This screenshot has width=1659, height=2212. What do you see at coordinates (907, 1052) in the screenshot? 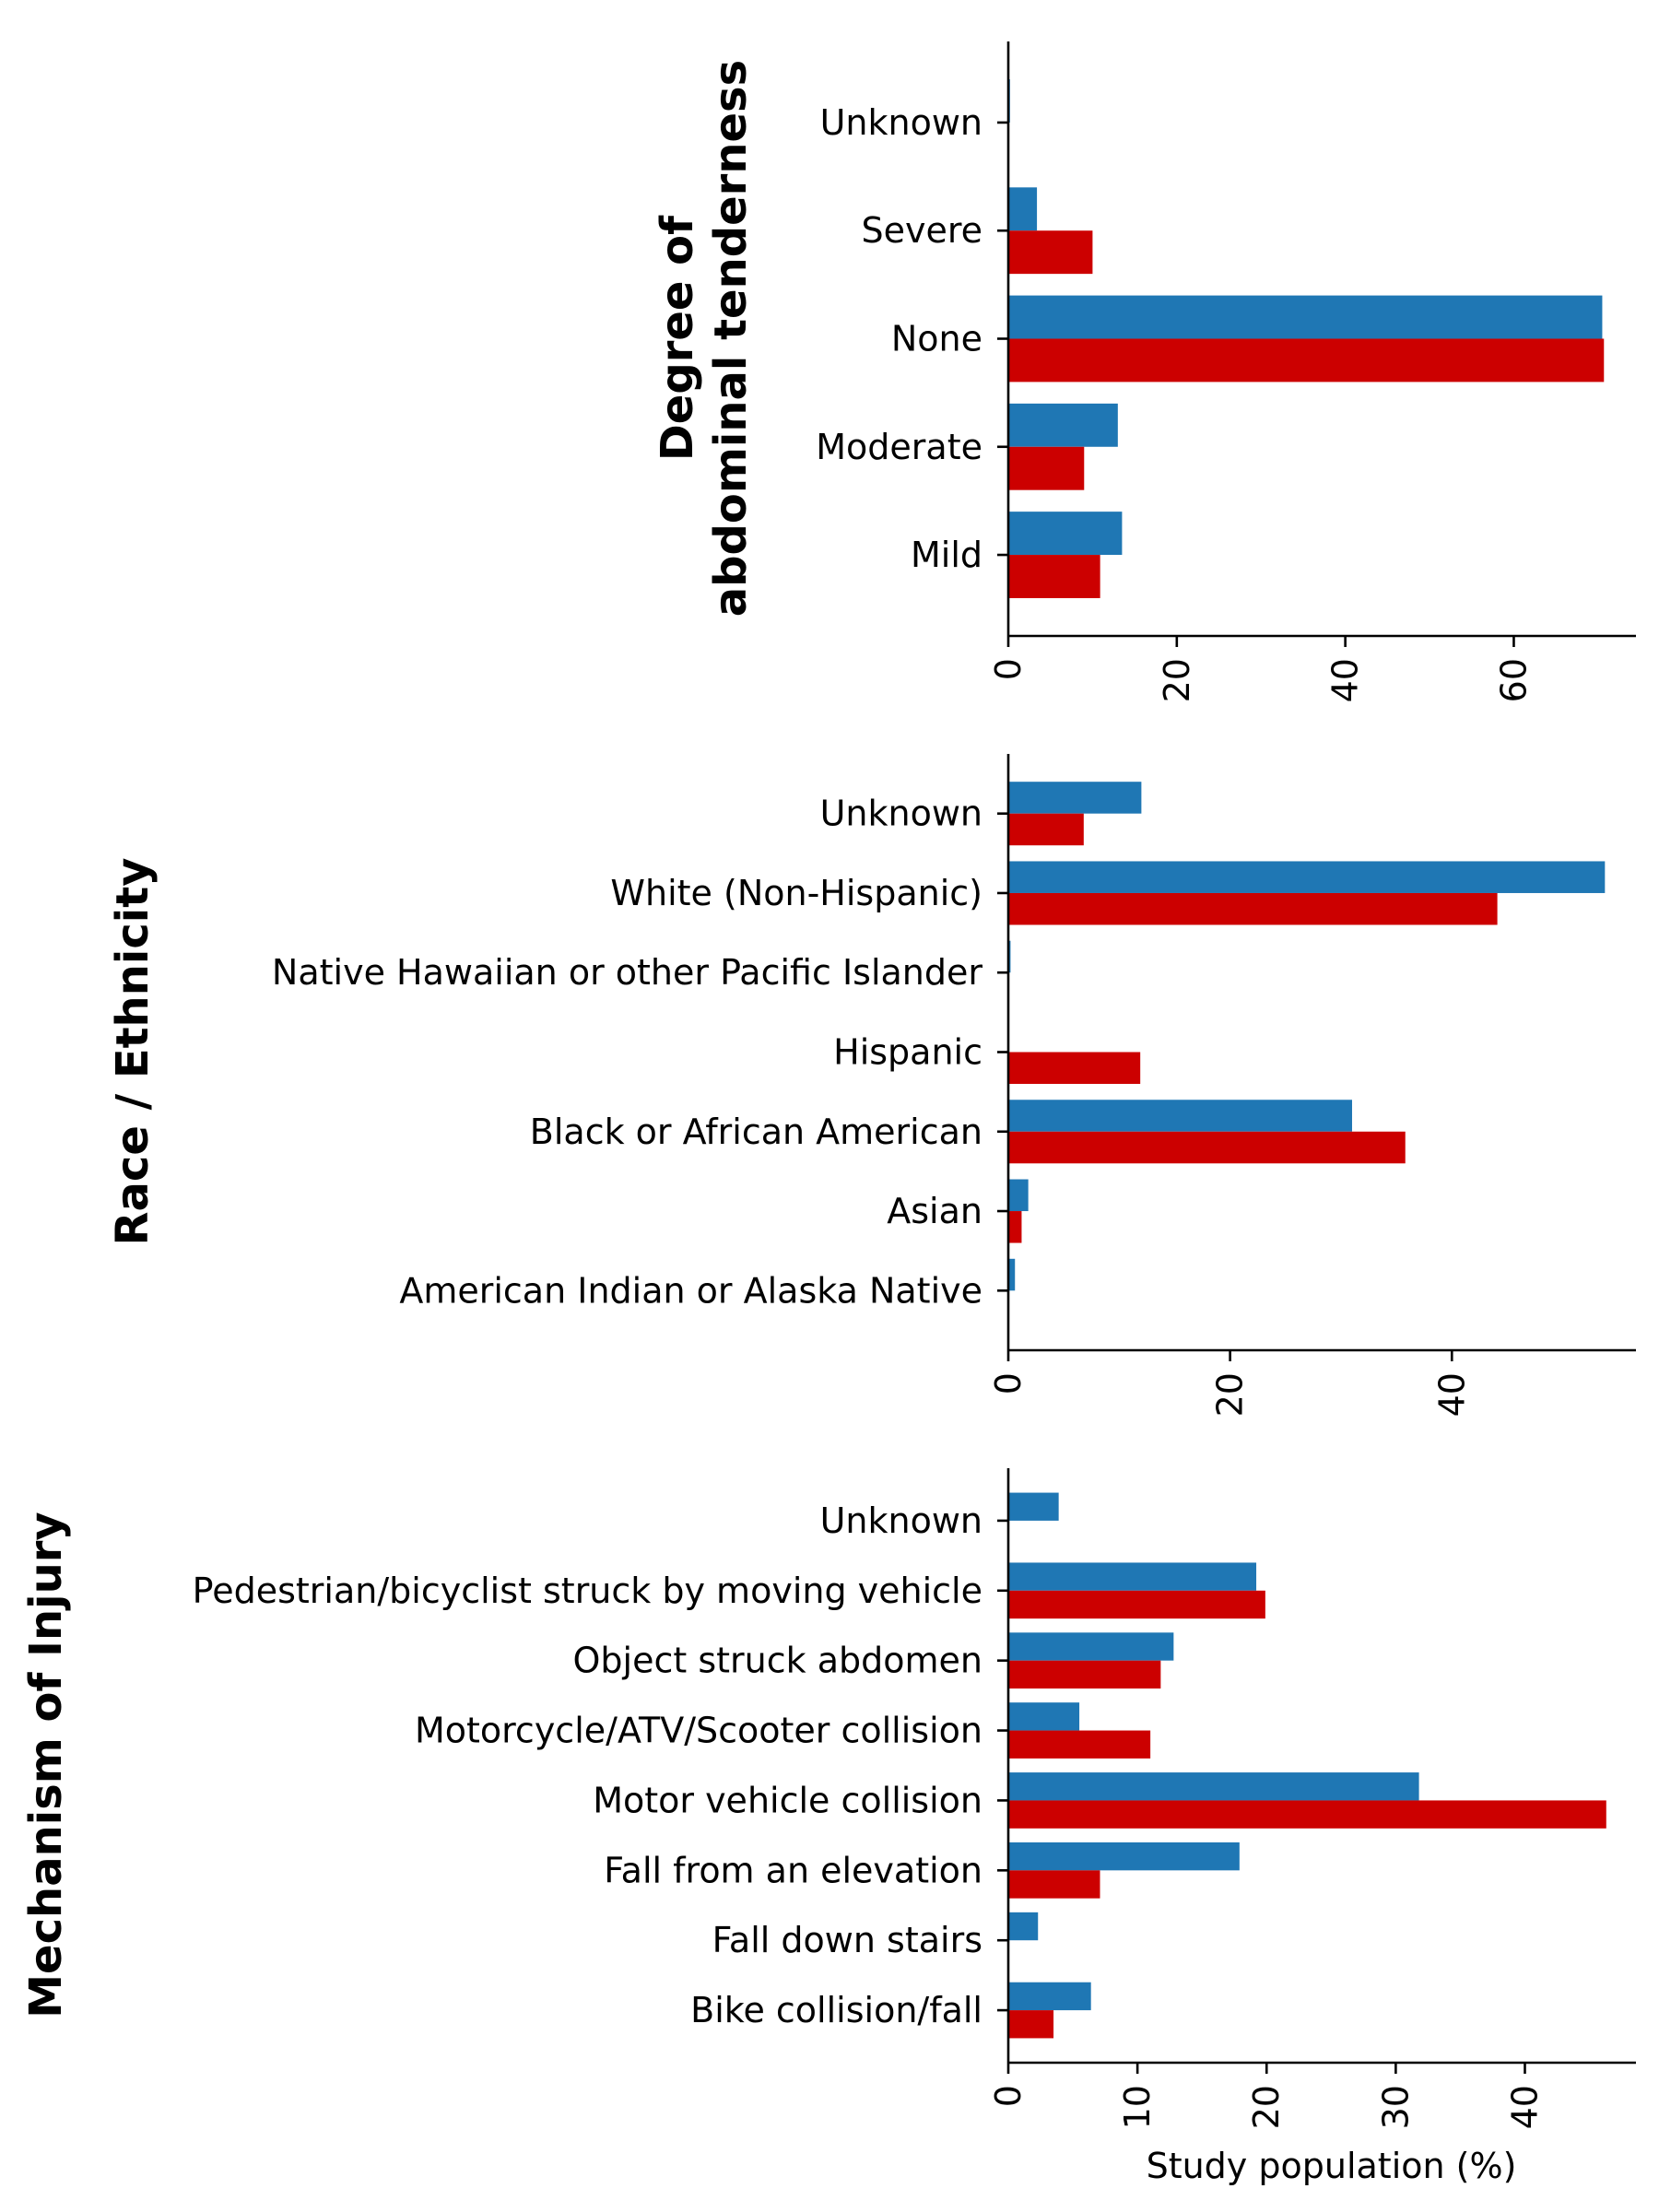
I see `y-tick-label: Hispanic` at bounding box center [907, 1052].